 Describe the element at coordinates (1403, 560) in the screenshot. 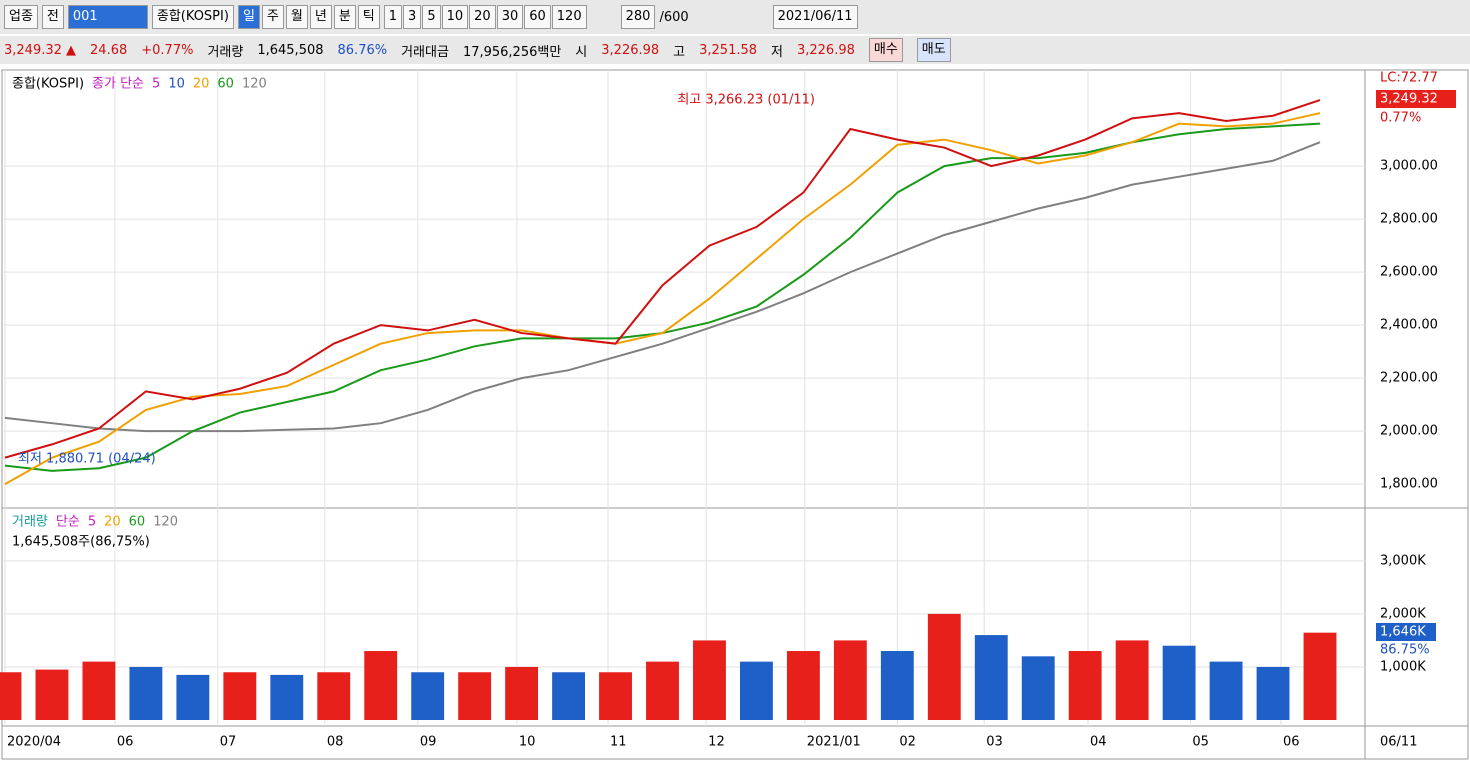

I see `y-tick-label: 3,000K` at that location.